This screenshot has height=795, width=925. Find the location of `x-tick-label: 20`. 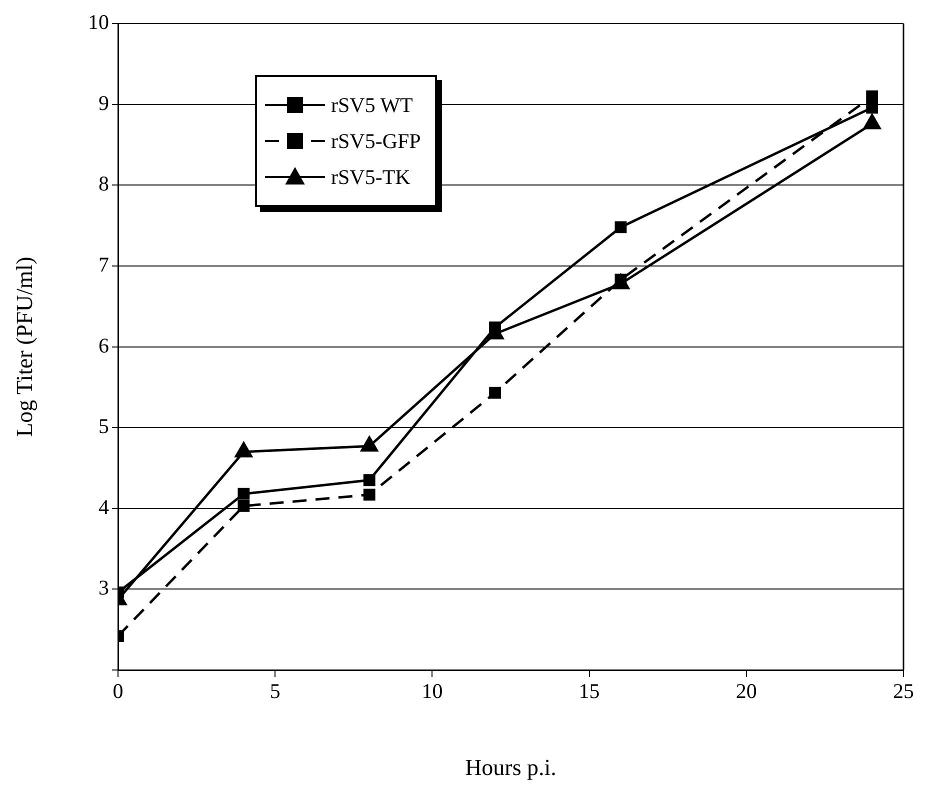

x-tick-label: 20 is located at coordinates (746, 691).